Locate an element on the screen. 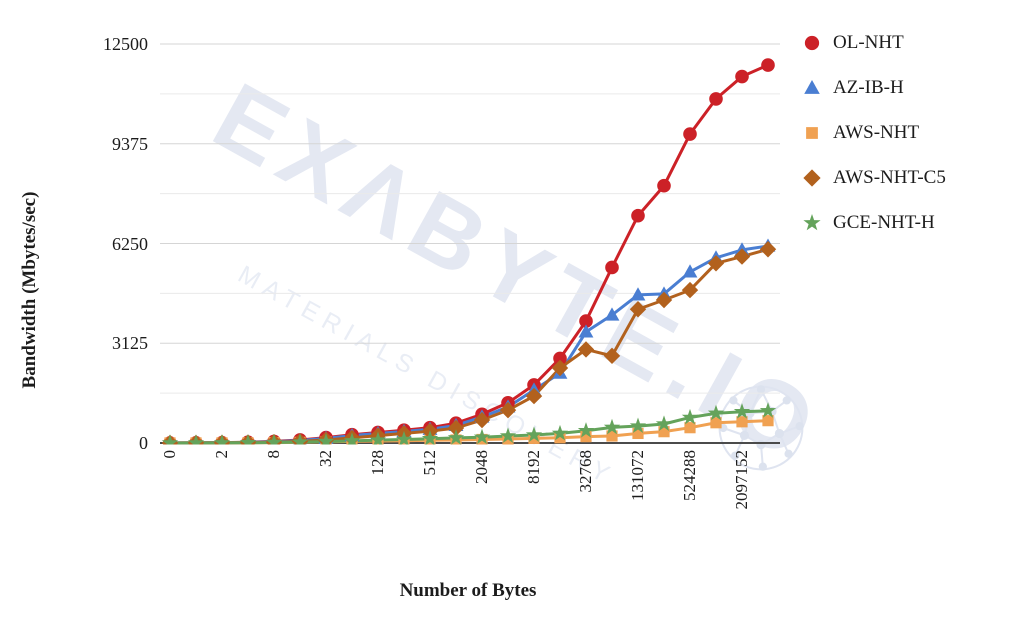  x-tick-label: 128 is located at coordinates (377, 463).